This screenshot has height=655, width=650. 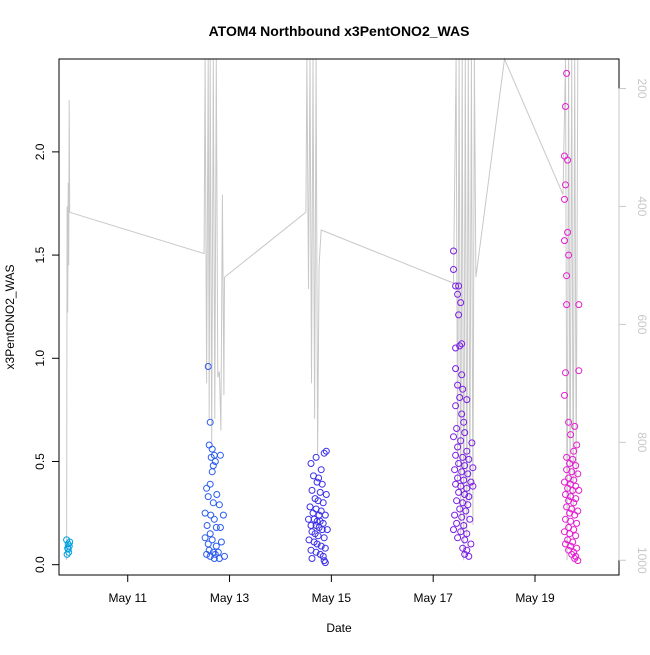 What do you see at coordinates (642, 442) in the screenshot?
I see `y2-tick-label: 800` at bounding box center [642, 442].